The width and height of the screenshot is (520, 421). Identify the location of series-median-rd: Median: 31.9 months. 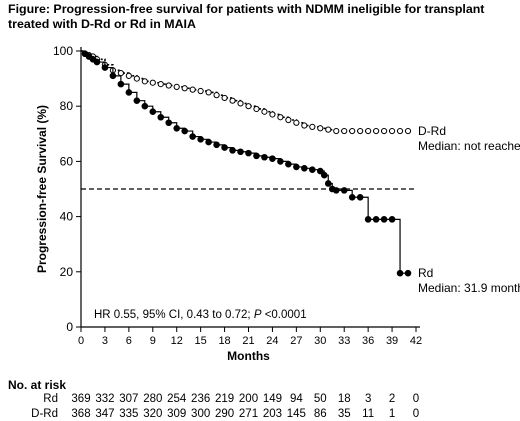
(469, 288).